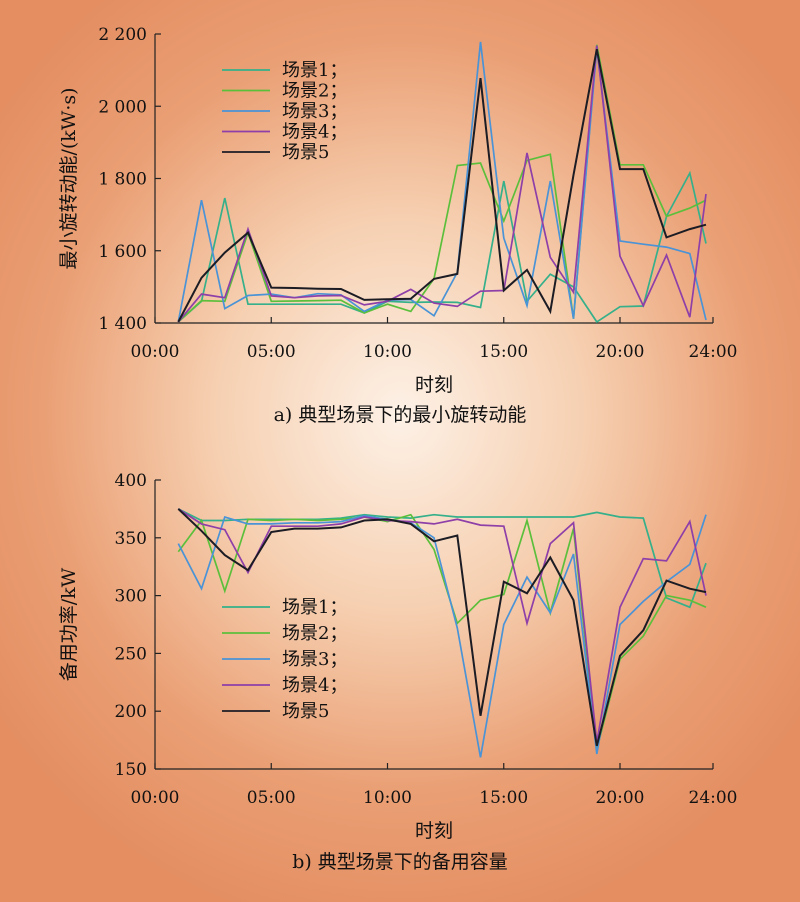 The image size is (800, 902). What do you see at coordinates (131, 539) in the screenshot?
I see `y-tick-label: 350` at bounding box center [131, 539].